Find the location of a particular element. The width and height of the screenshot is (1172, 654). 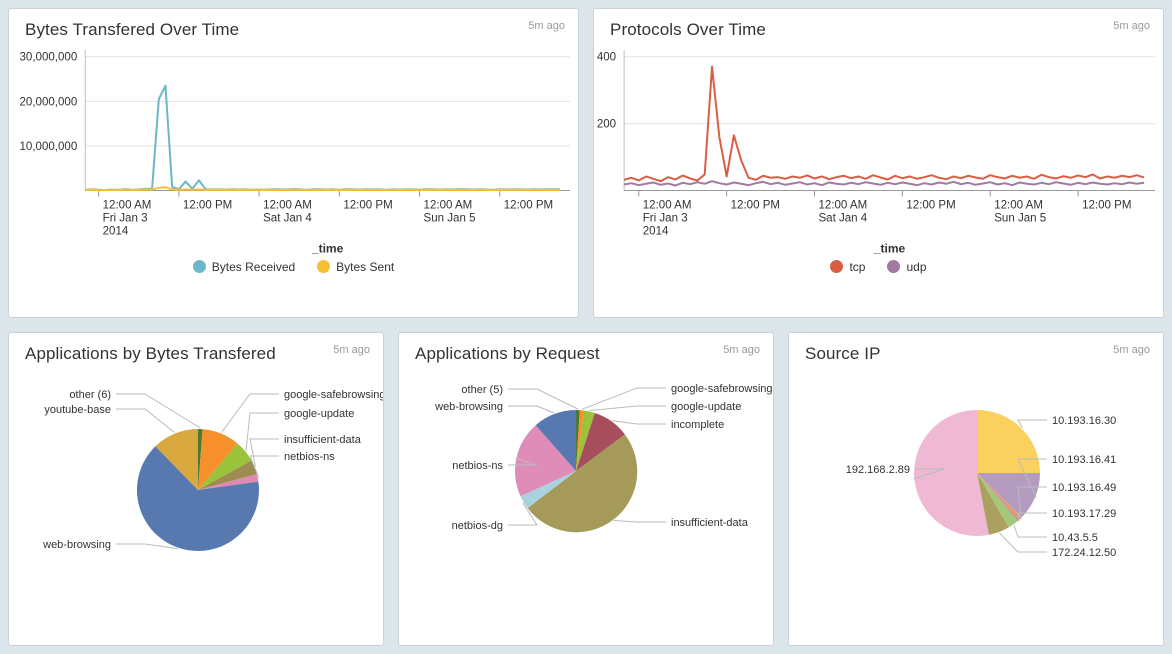

pie-slice-label: 10.193.17.29 is located at coordinates (1084, 514).